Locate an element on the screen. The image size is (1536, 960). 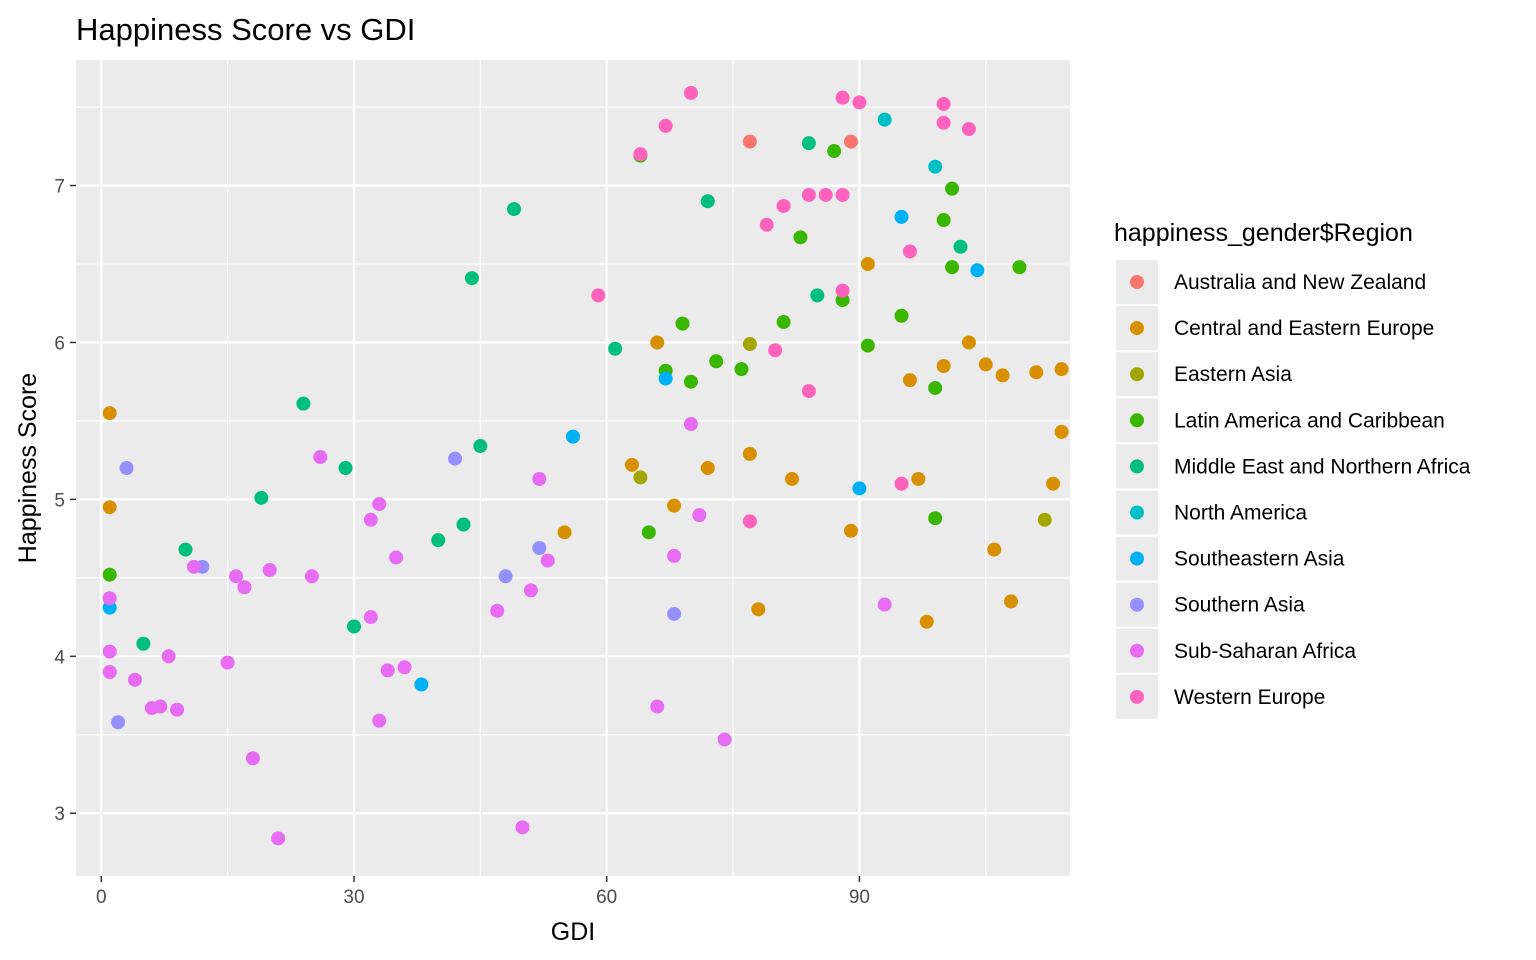
x-tick-label: 90 is located at coordinates (859, 897).